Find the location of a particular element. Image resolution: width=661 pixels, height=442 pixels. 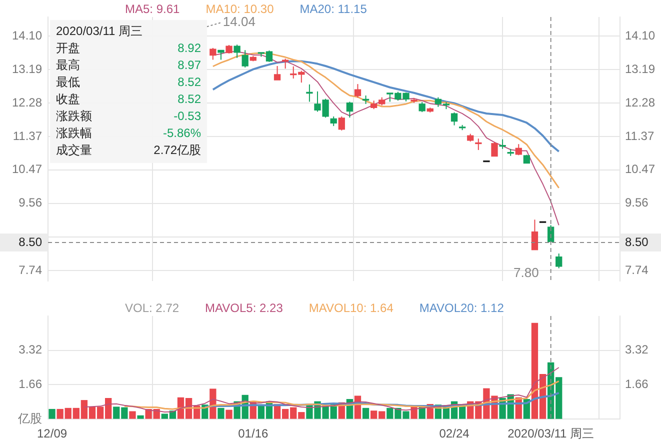

y-tick-label: 13.19 is located at coordinates (27, 69).